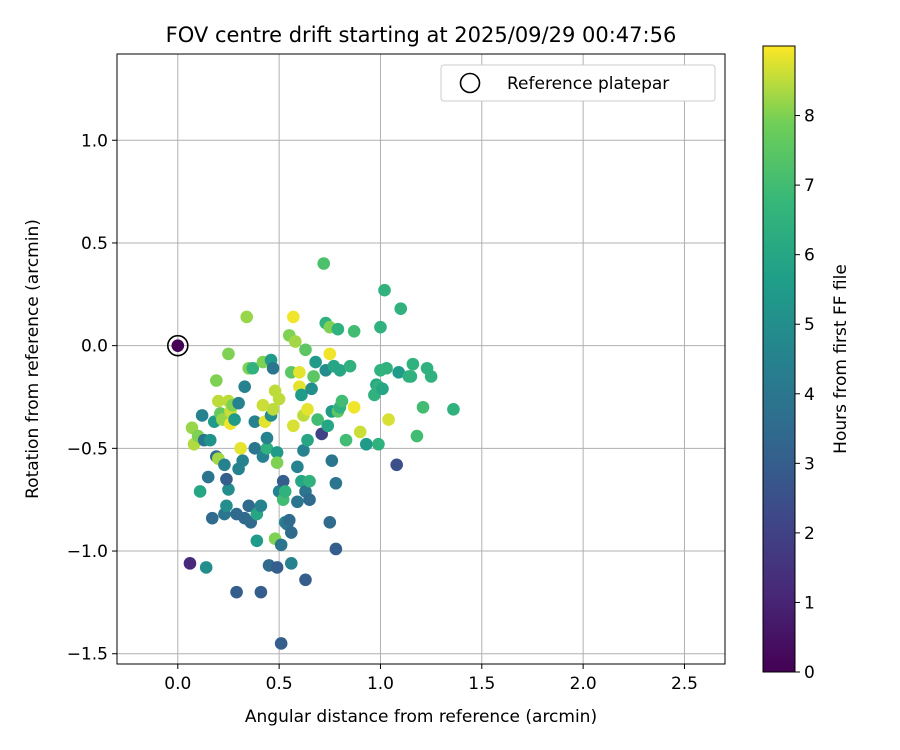 The image size is (900, 750). What do you see at coordinates (809, 534) in the screenshot?
I see `colorbar-tick-label: 2` at bounding box center [809, 534].